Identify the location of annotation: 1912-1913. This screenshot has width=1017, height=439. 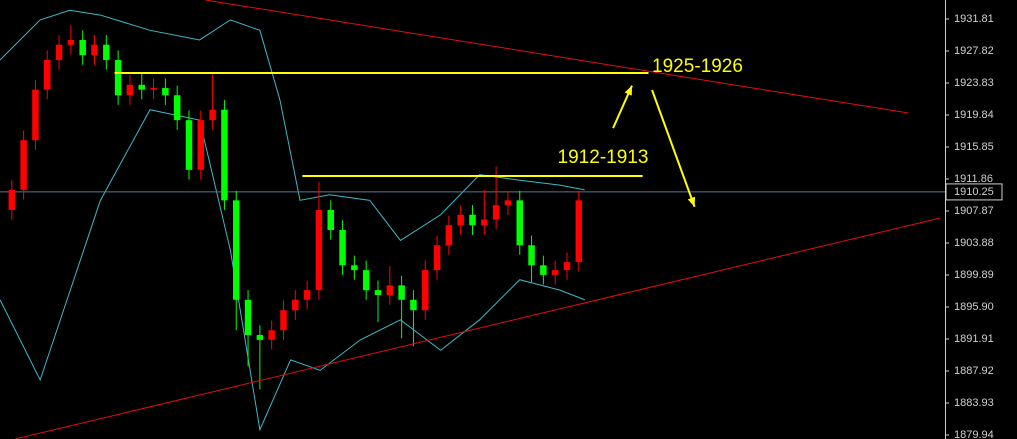
(603, 157).